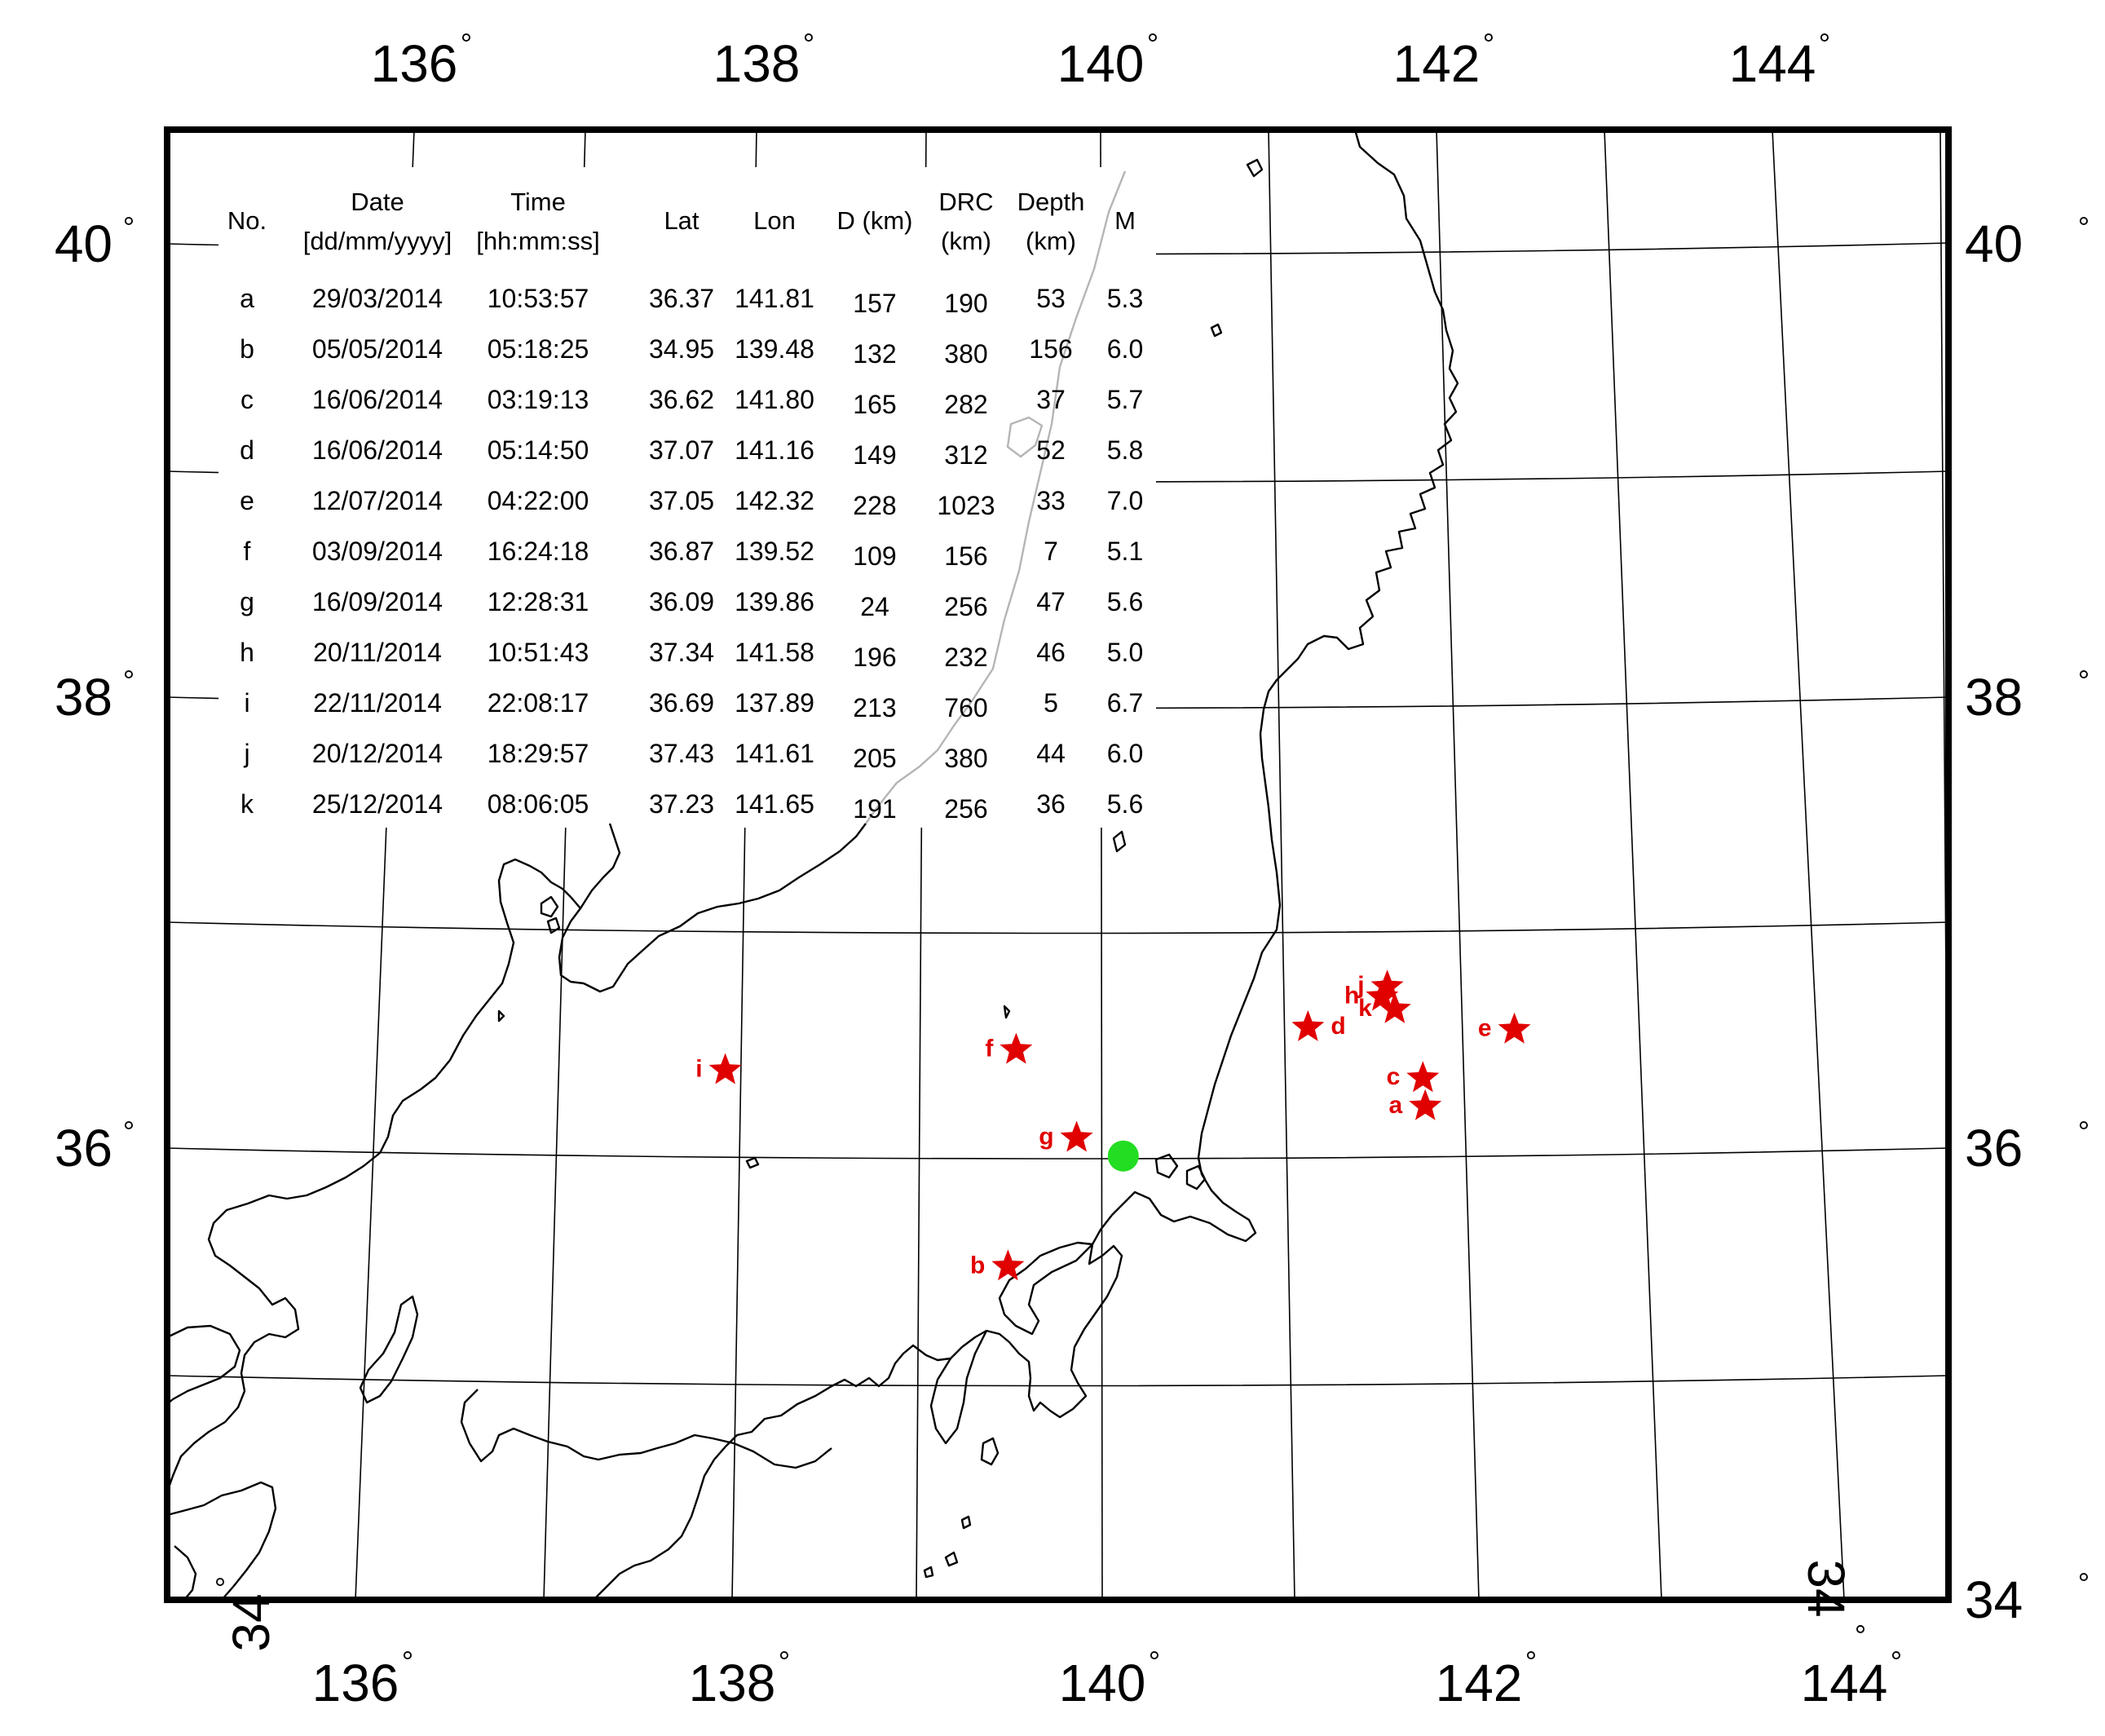  I want to click on cell-lon: 139.52, so click(774, 551).